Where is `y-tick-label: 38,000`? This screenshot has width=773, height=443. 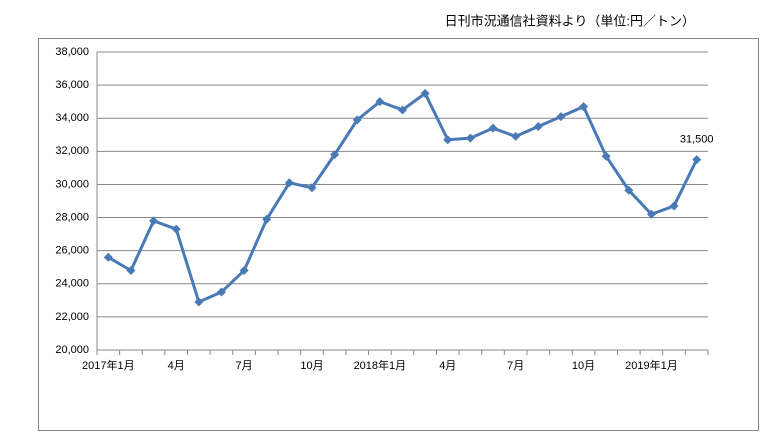 y-tick-label: 38,000 is located at coordinates (72, 52).